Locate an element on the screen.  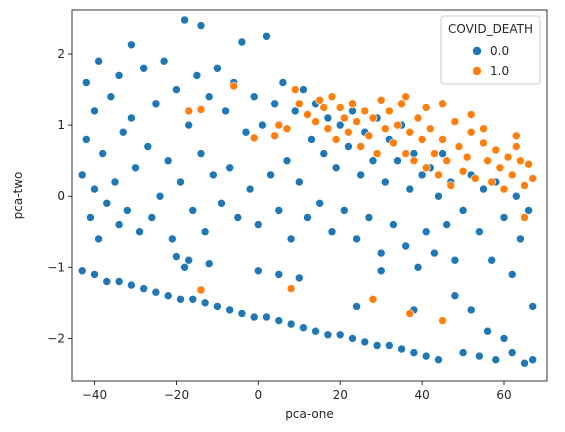
legend-label-0: 0.0 is located at coordinates (499, 51).